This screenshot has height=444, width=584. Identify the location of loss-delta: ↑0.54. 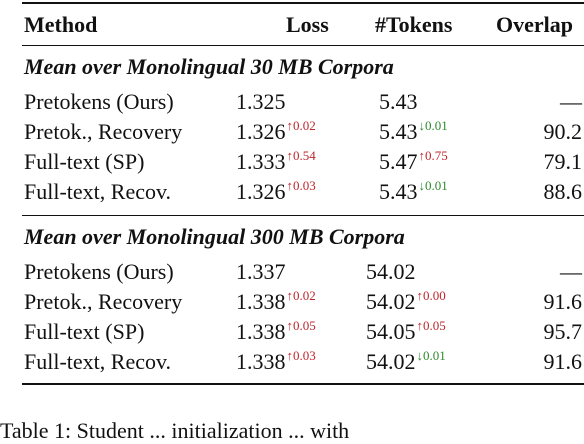
(301, 155).